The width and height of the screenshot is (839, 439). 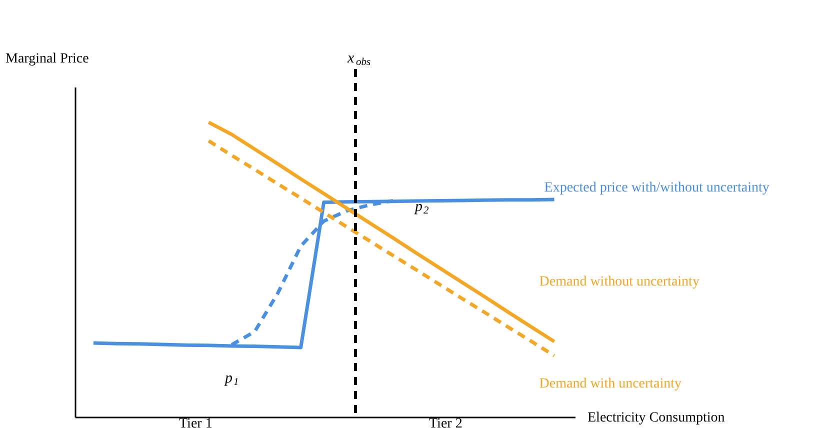 I want to click on y-axis-title: Marginal Price, so click(x=47, y=59).